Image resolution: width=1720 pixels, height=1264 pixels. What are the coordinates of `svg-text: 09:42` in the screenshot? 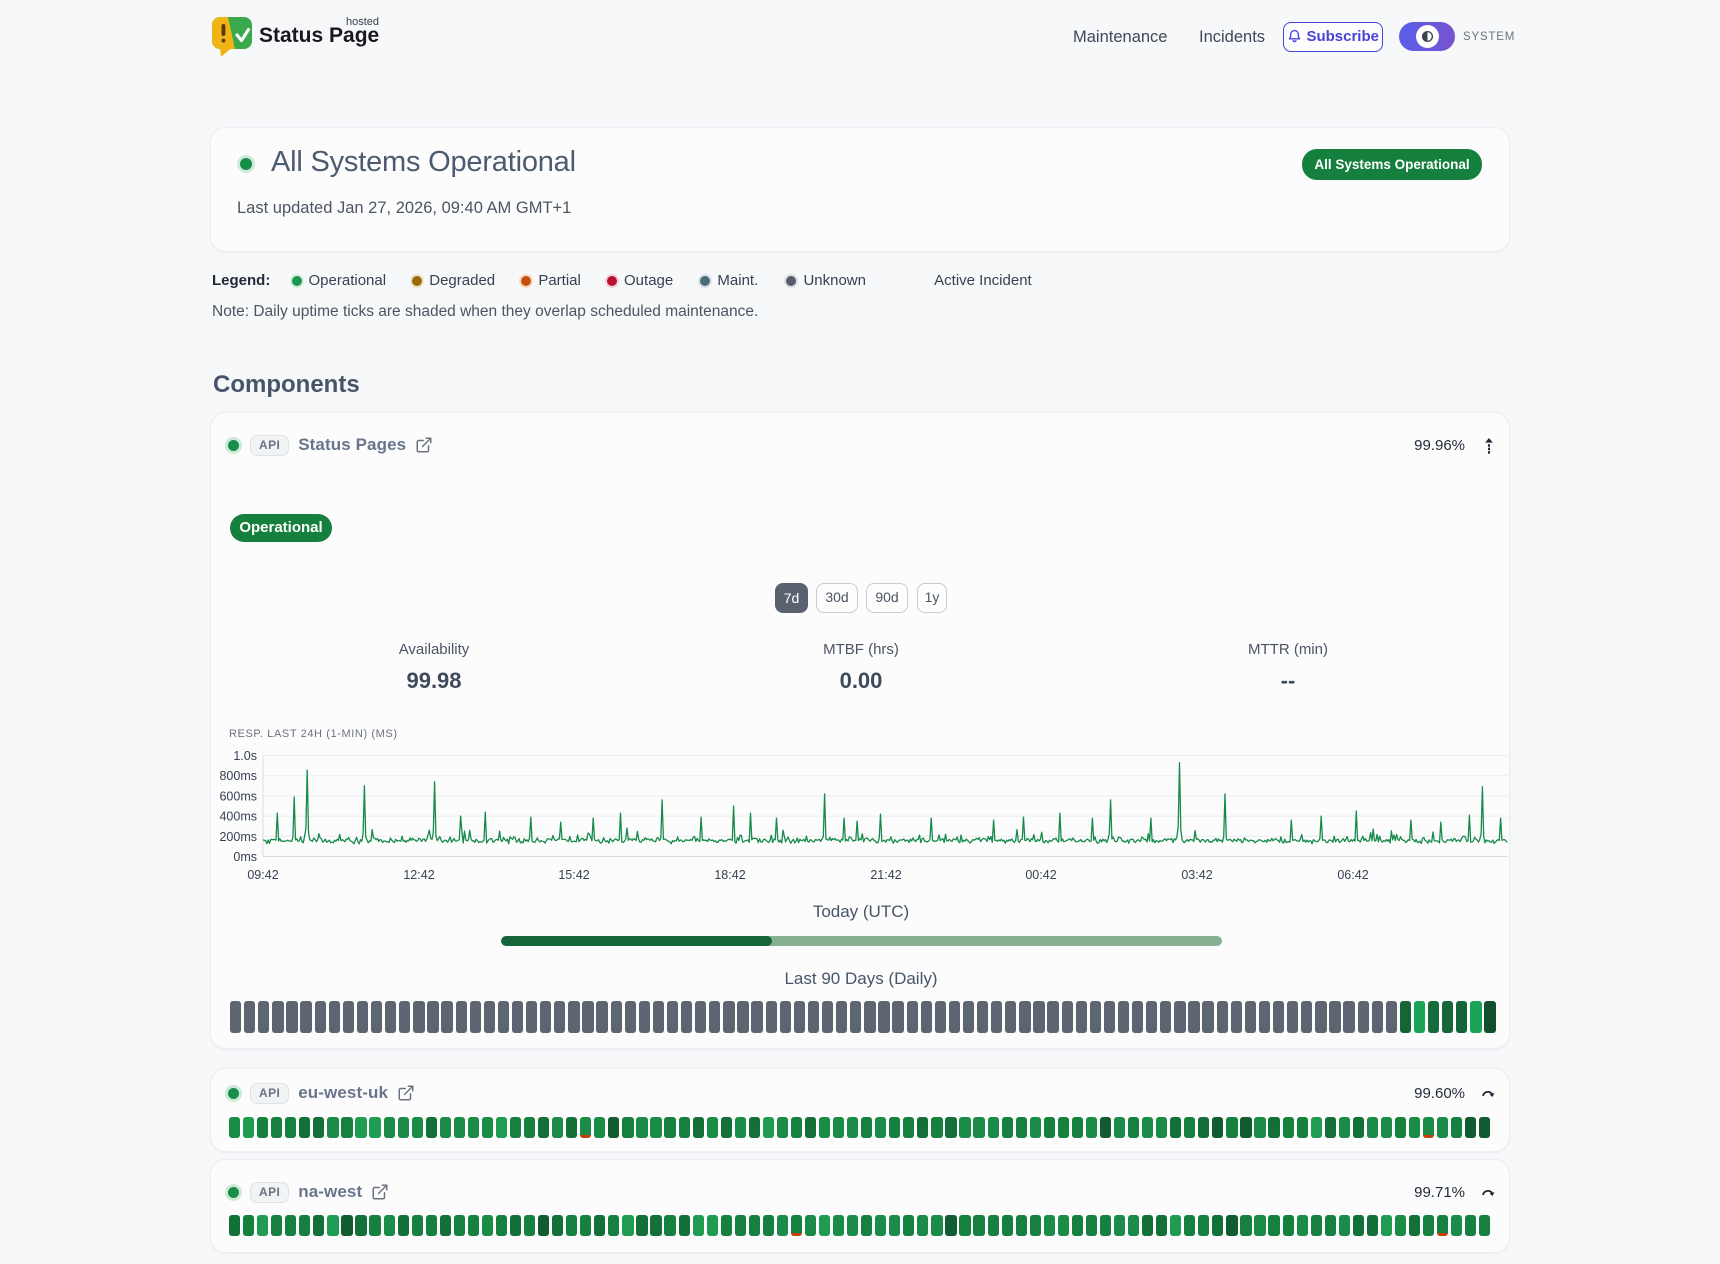 It's located at (262, 875).